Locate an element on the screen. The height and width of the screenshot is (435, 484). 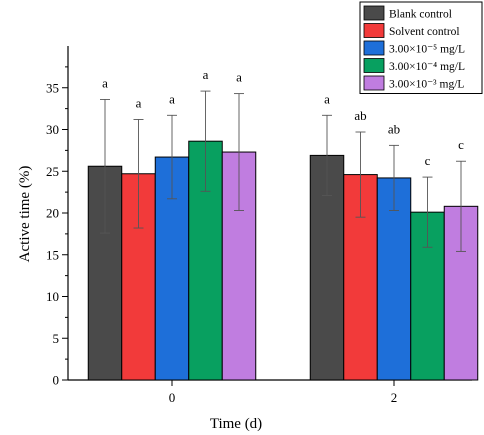
legend-label: Solvent control is located at coordinates (424, 32).